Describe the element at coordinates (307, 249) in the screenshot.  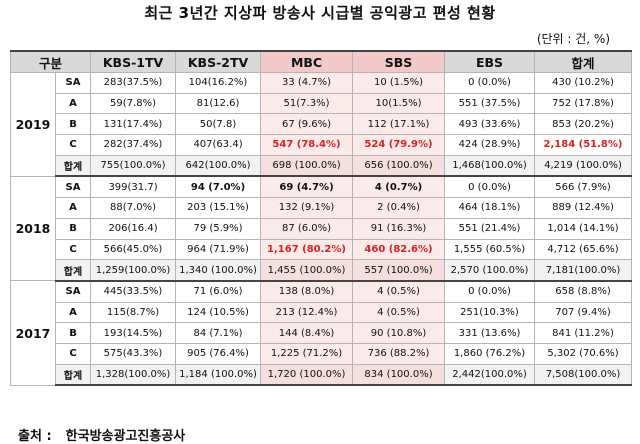
I see `cell-mbc: 1,167 (80.2%)` at that location.